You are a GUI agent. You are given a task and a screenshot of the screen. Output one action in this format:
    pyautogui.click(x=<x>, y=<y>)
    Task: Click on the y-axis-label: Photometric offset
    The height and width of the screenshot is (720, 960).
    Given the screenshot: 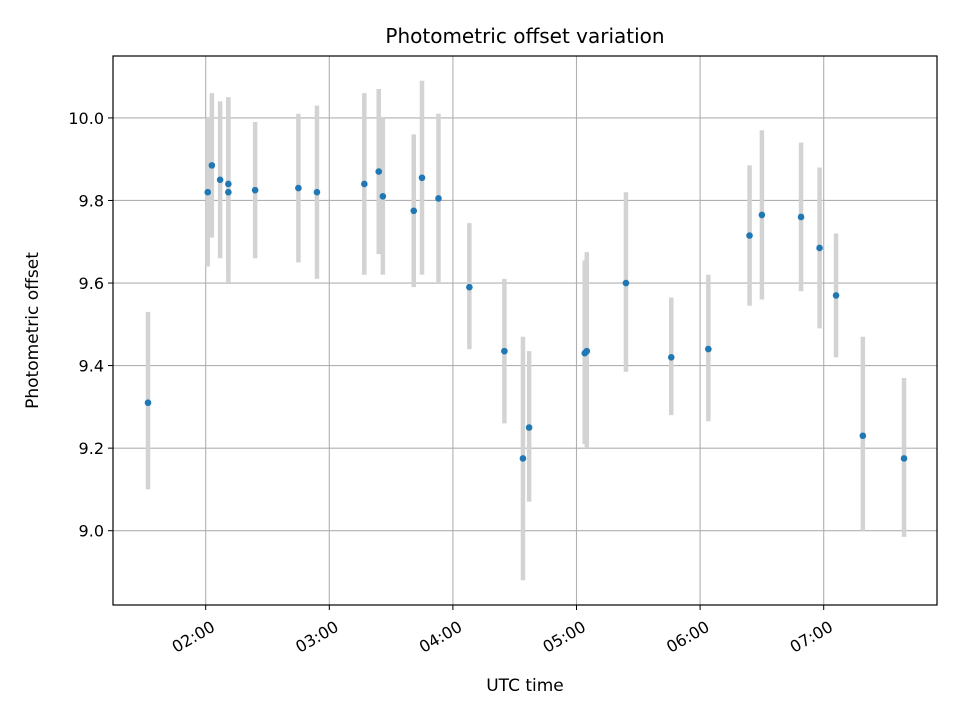 What is the action you would take?
    pyautogui.click(x=33, y=330)
    